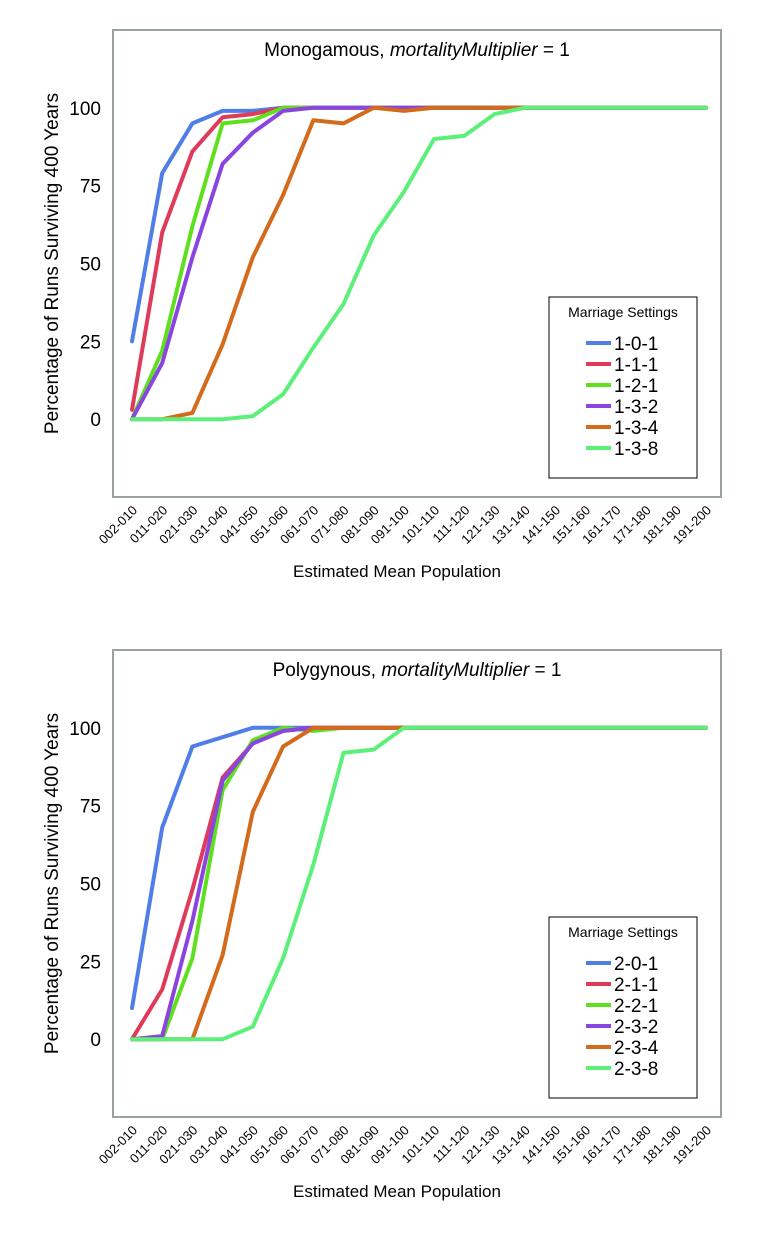 The width and height of the screenshot is (758, 1233). What do you see at coordinates (636, 344) in the screenshot?
I see `legend-label: 1-0-1` at bounding box center [636, 344].